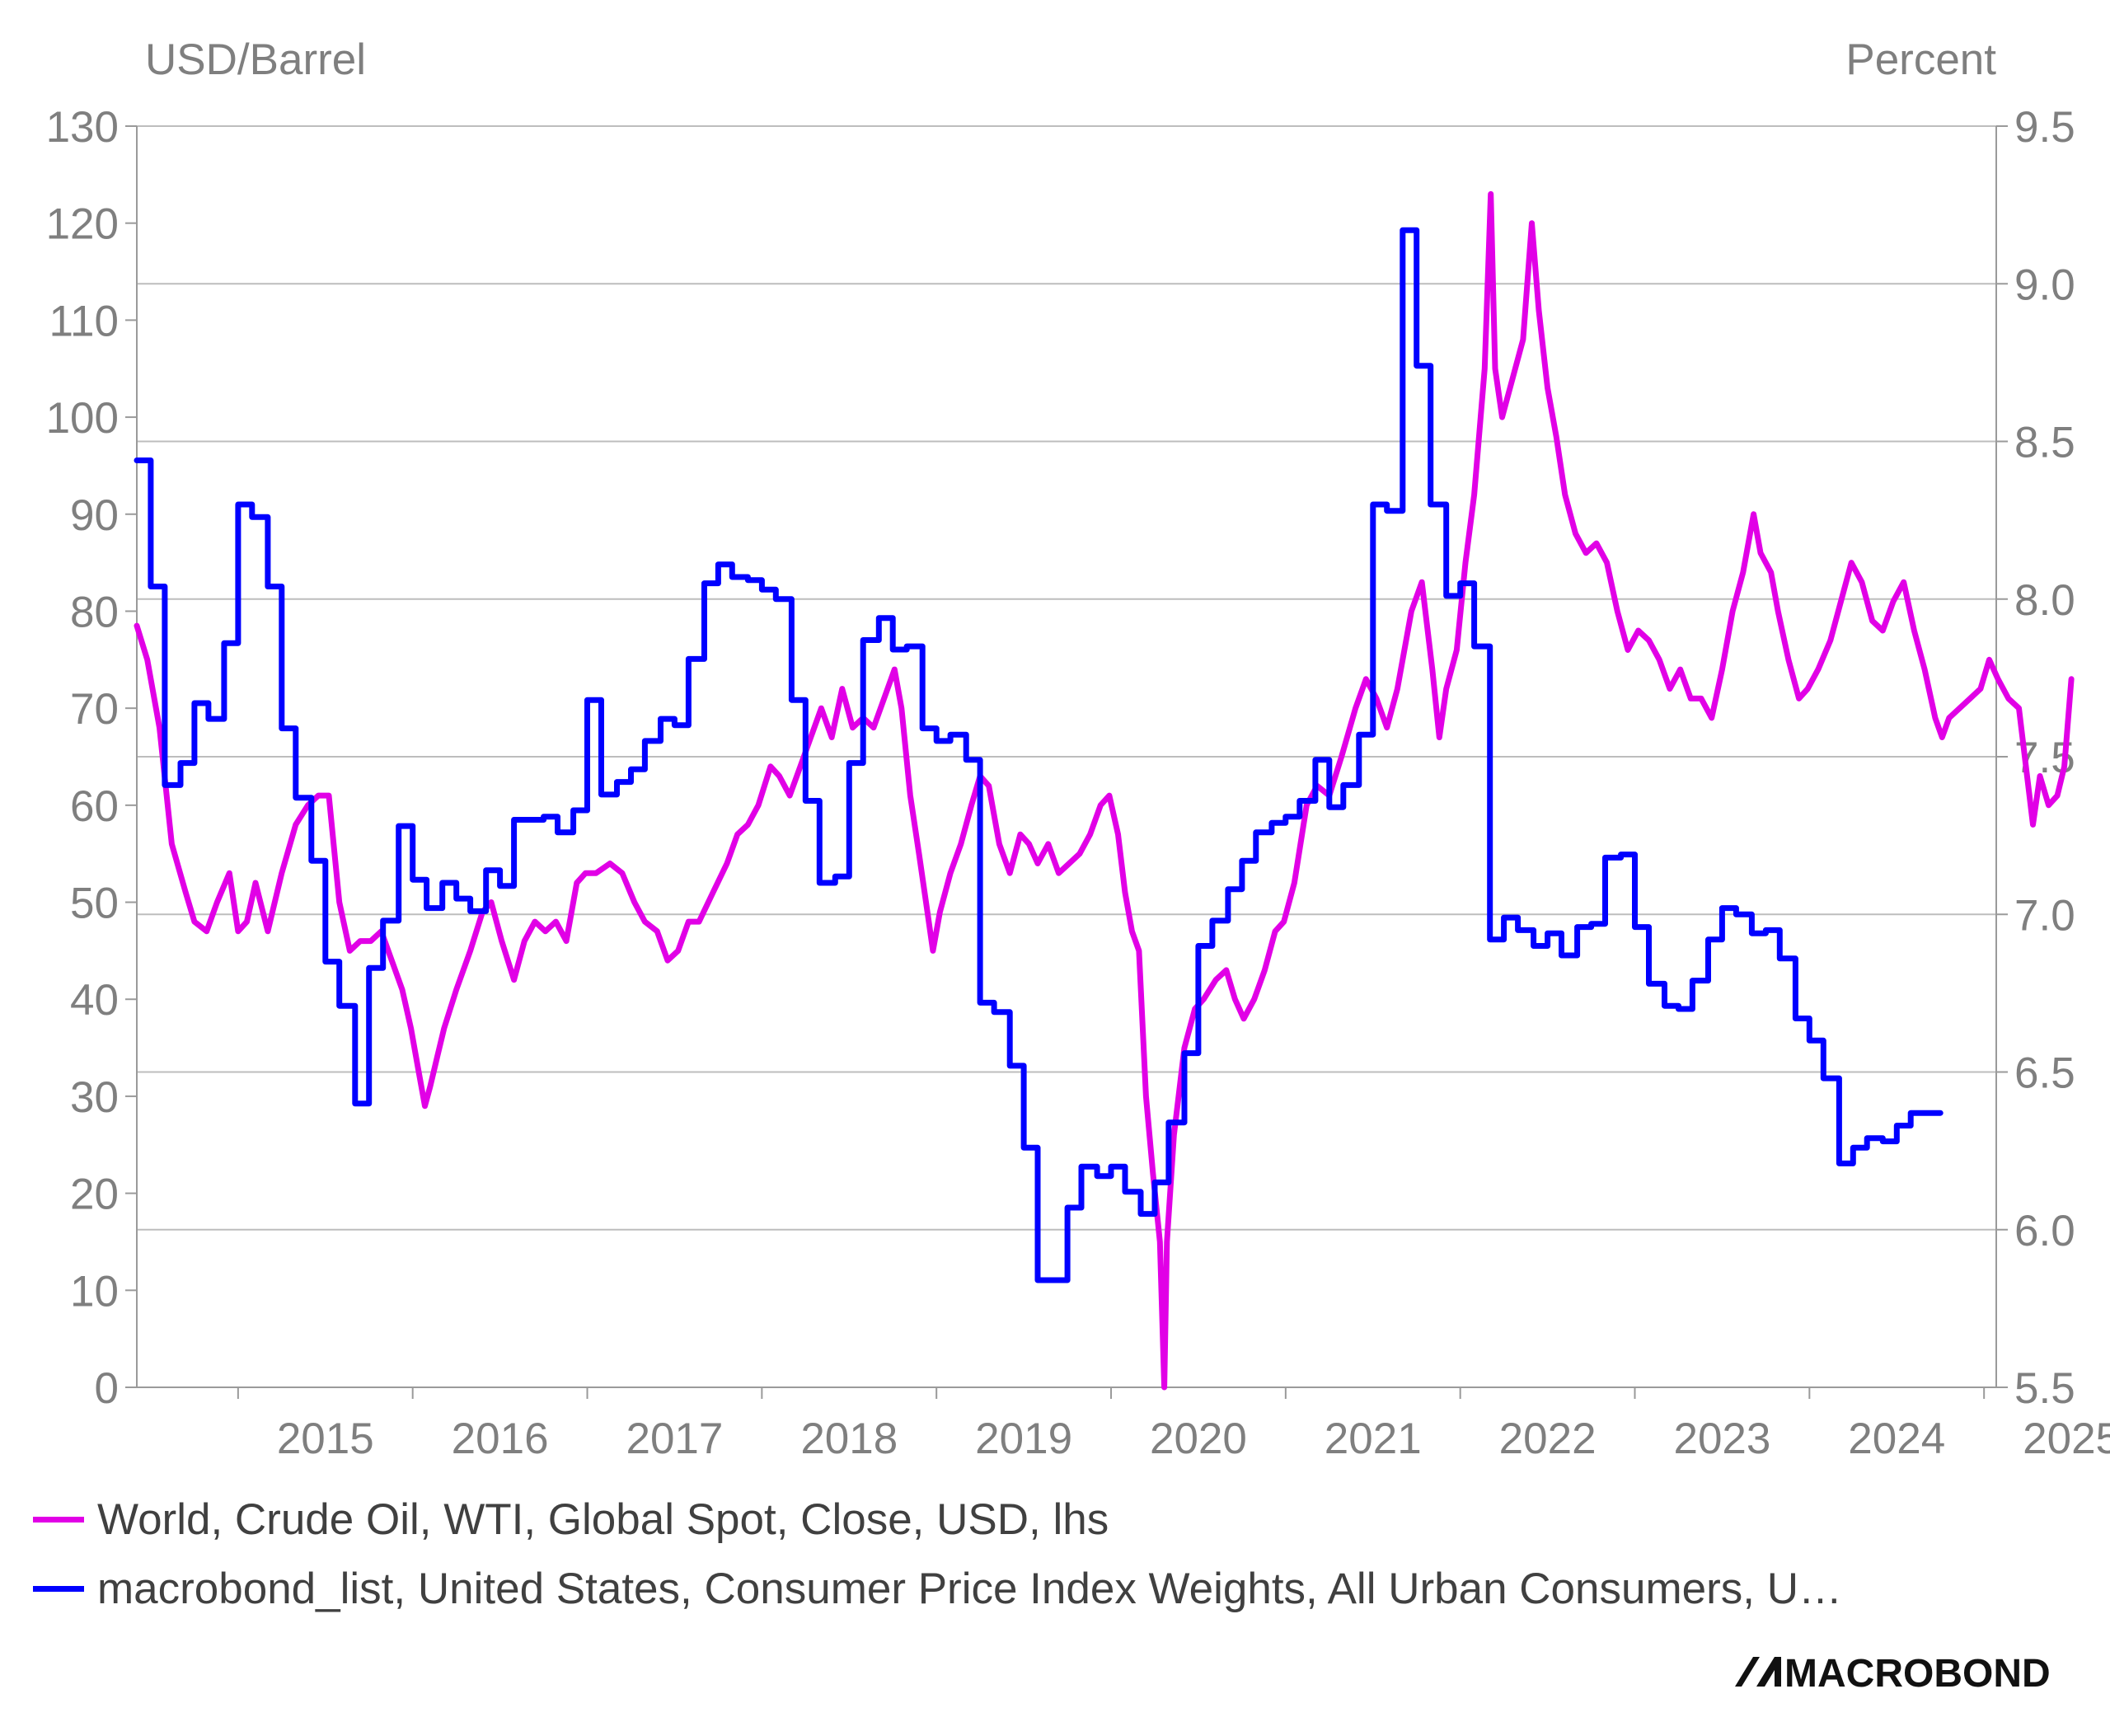 The width and height of the screenshot is (2110, 1736). Describe the element at coordinates (59, 1589) in the screenshot. I see `legend-swatch-cpi` at that location.